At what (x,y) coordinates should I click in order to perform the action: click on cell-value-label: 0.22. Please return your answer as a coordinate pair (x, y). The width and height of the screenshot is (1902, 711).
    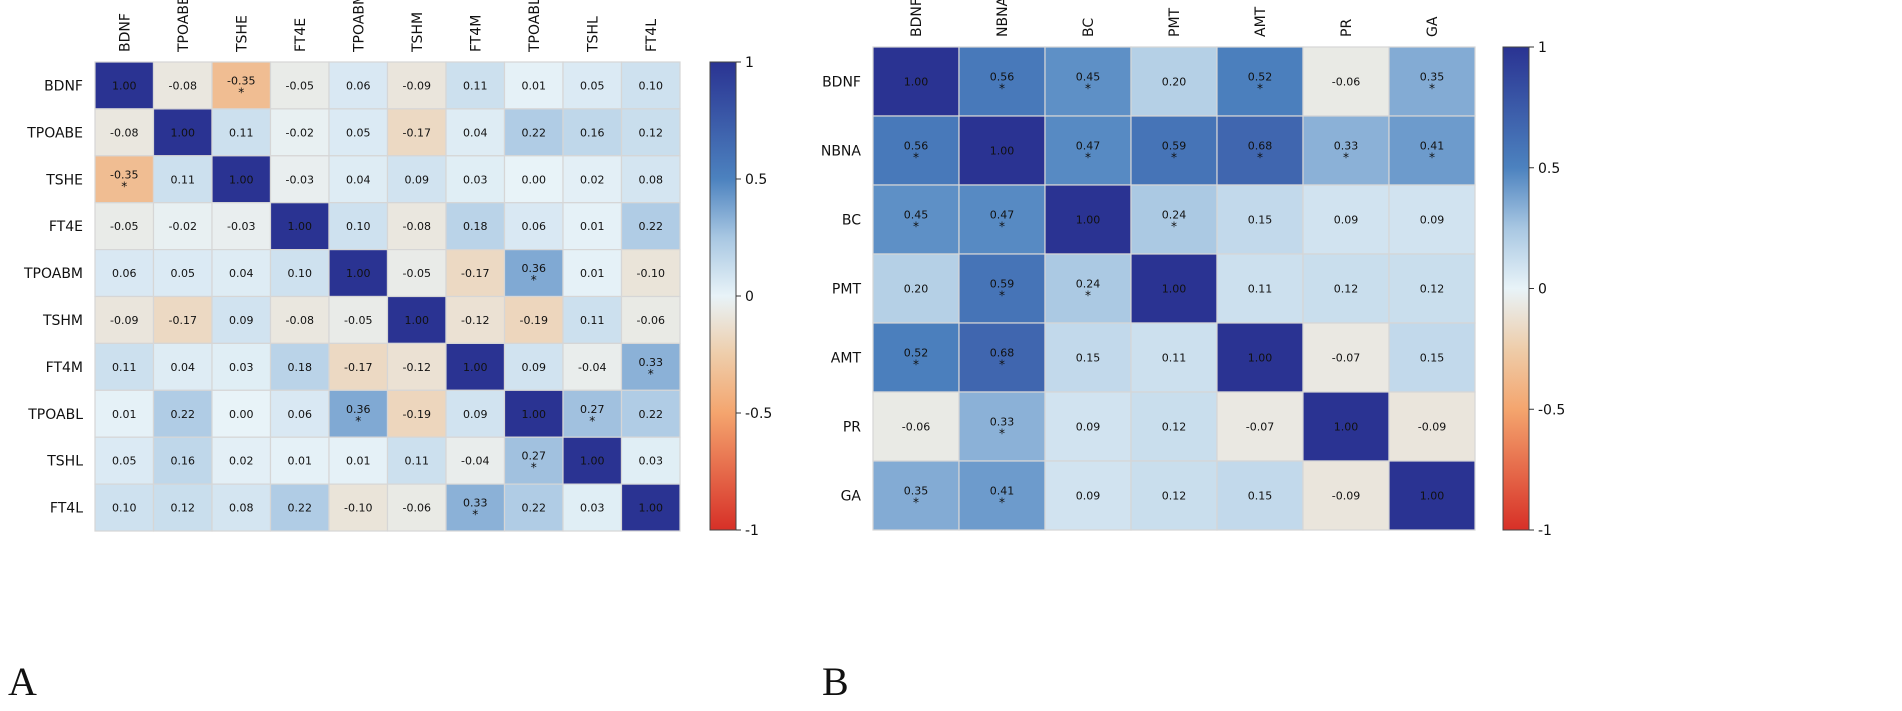
    Looking at the image, I should click on (651, 226).